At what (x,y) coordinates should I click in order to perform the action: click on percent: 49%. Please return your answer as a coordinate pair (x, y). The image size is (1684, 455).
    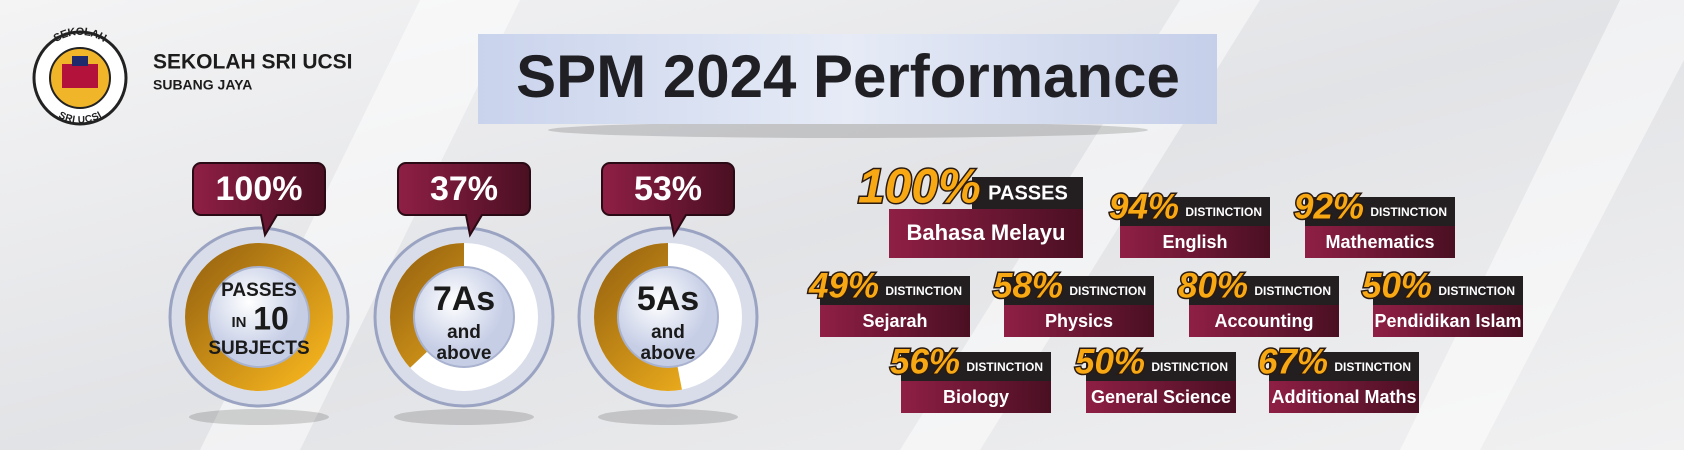
    Looking at the image, I should click on (843, 285).